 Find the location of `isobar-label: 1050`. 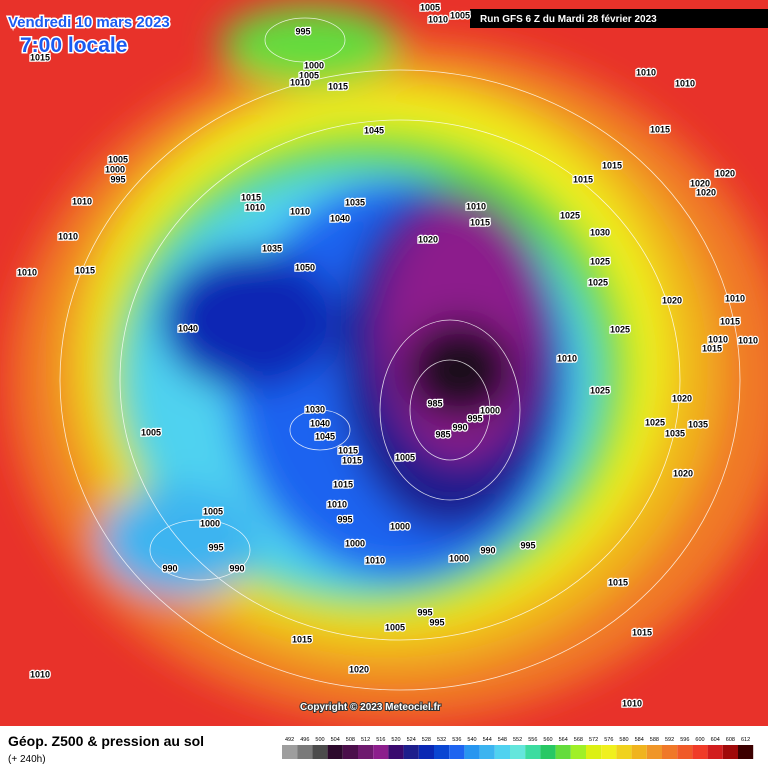

isobar-label: 1050 is located at coordinates (305, 267).